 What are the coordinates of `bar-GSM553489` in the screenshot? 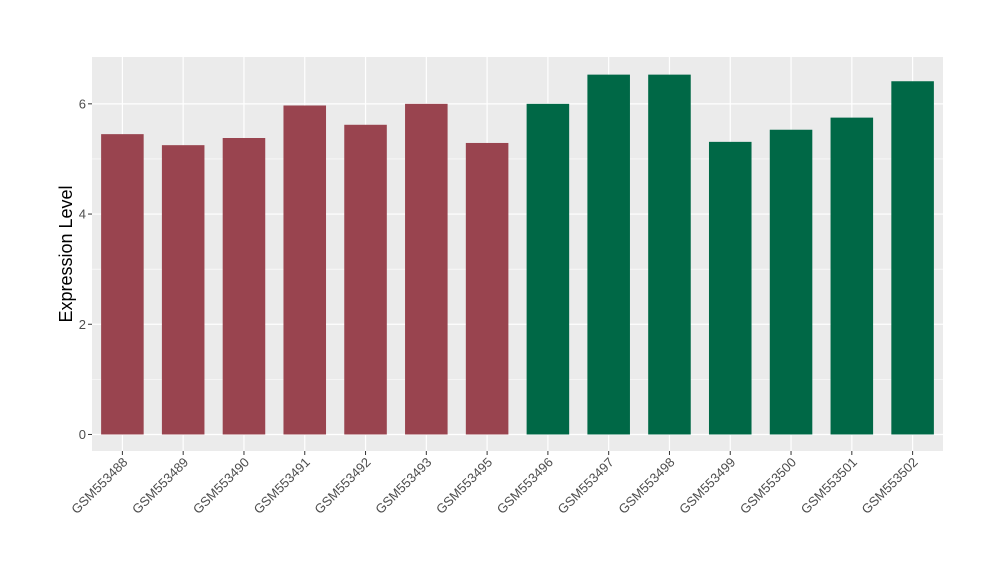 It's located at (183, 290).